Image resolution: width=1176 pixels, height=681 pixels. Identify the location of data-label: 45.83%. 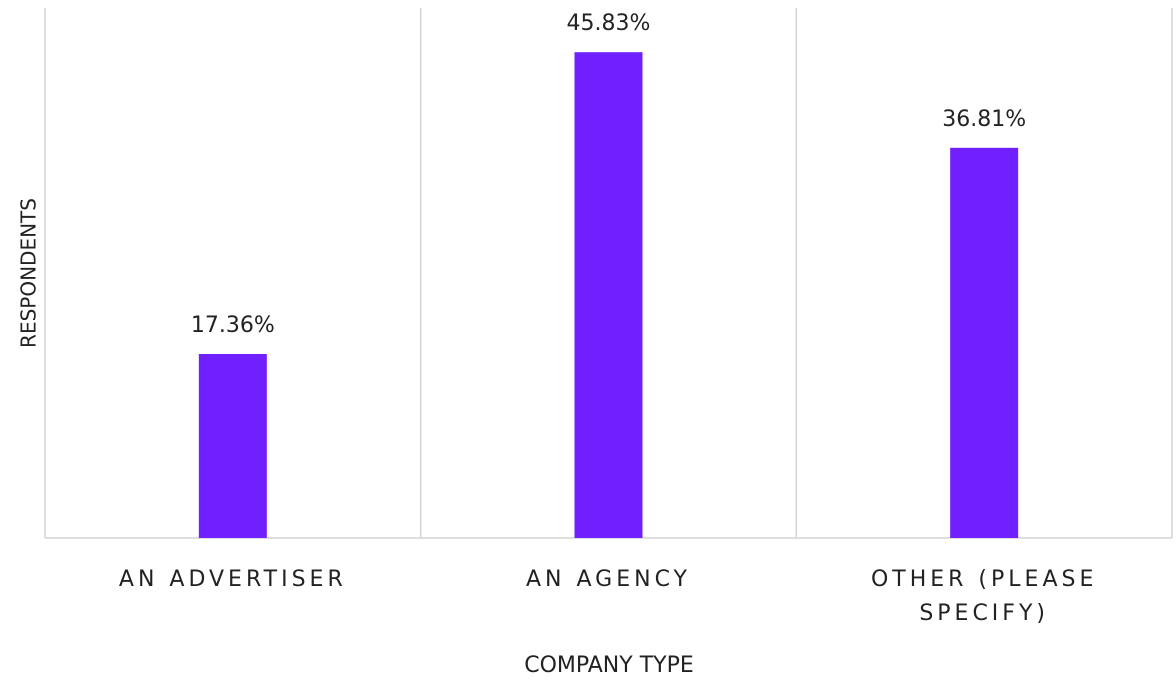
(609, 23).